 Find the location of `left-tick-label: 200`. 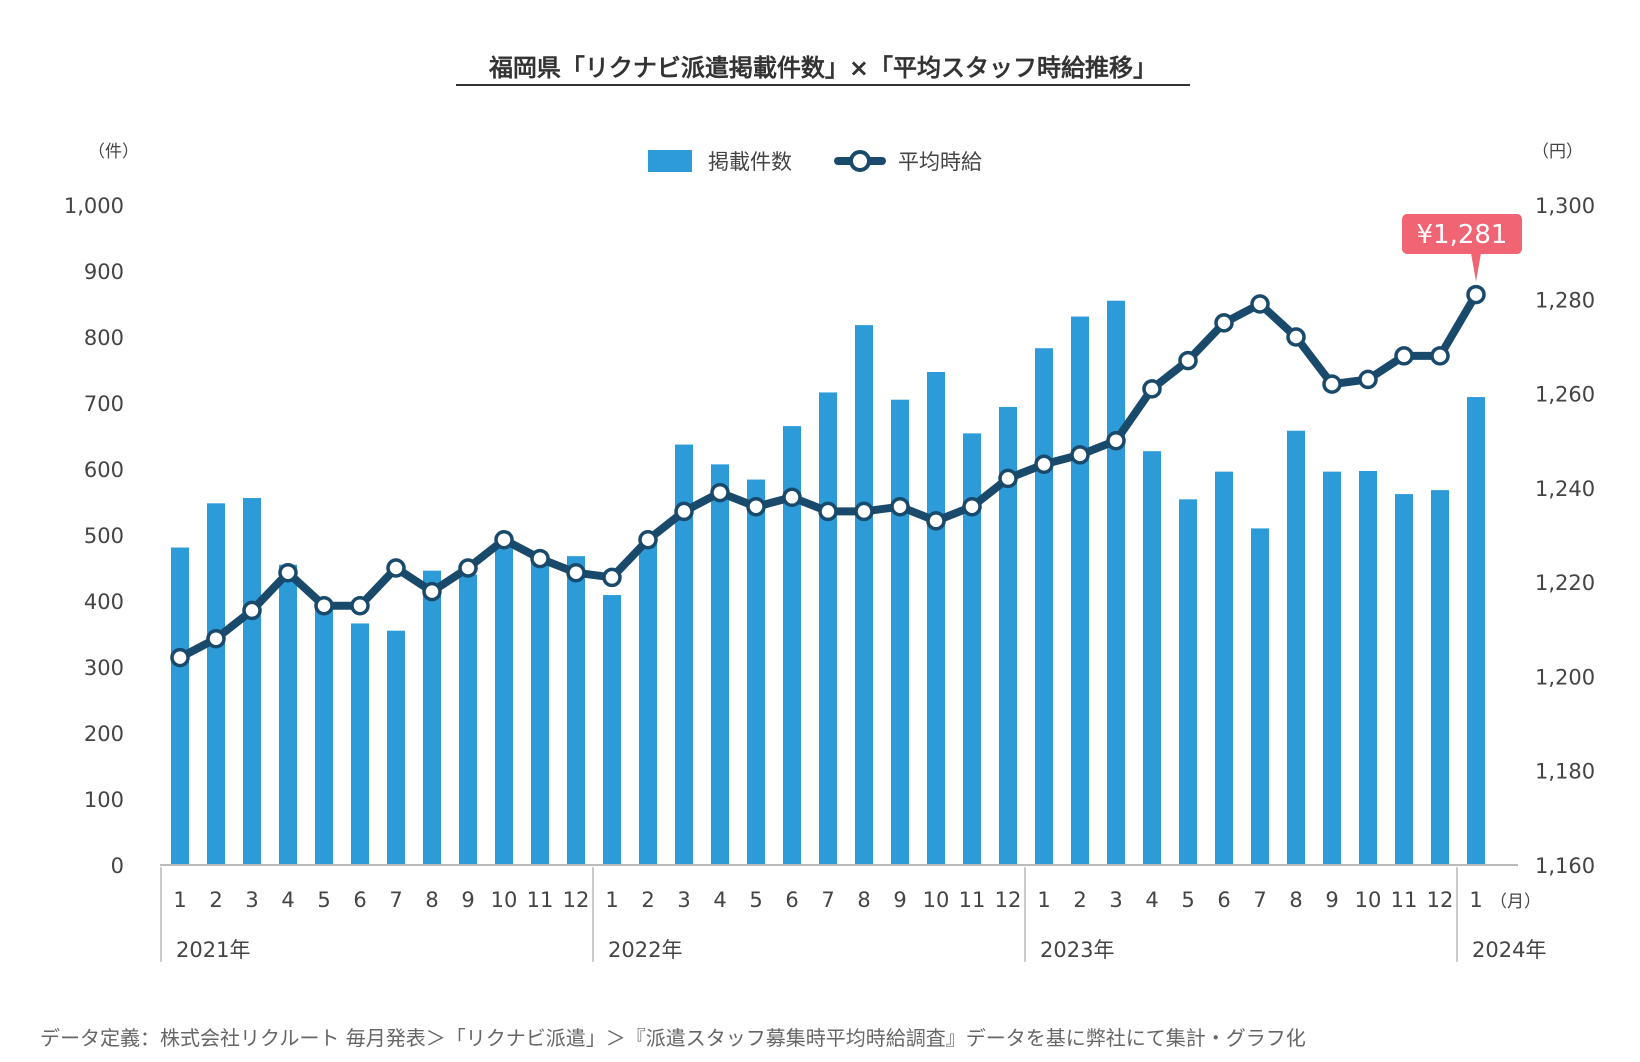

left-tick-label: 200 is located at coordinates (104, 734).